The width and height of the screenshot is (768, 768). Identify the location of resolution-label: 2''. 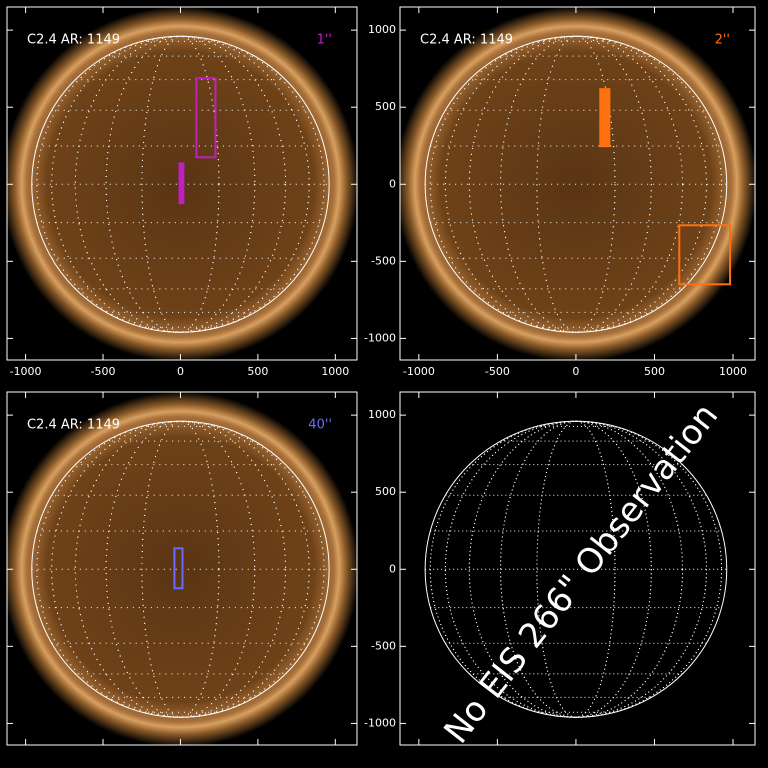
(722, 40).